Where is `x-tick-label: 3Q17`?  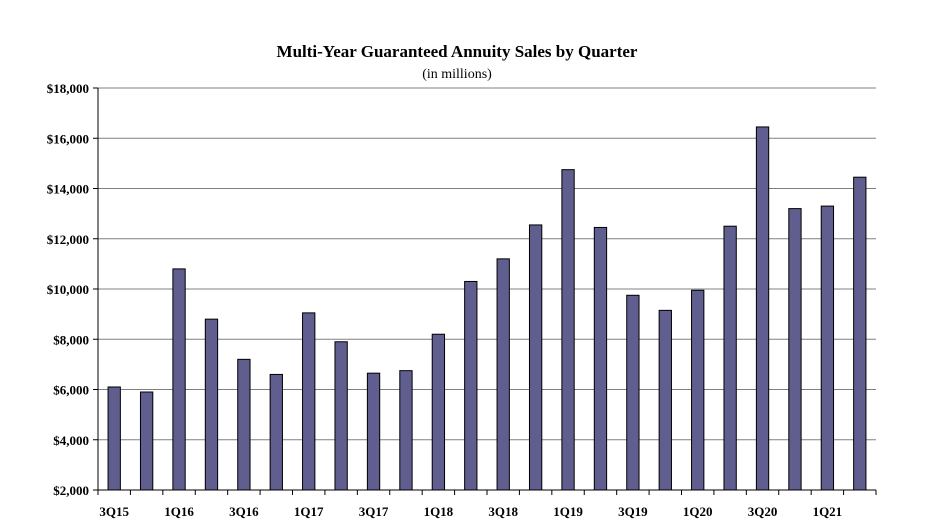 x-tick-label: 3Q17 is located at coordinates (374, 511).